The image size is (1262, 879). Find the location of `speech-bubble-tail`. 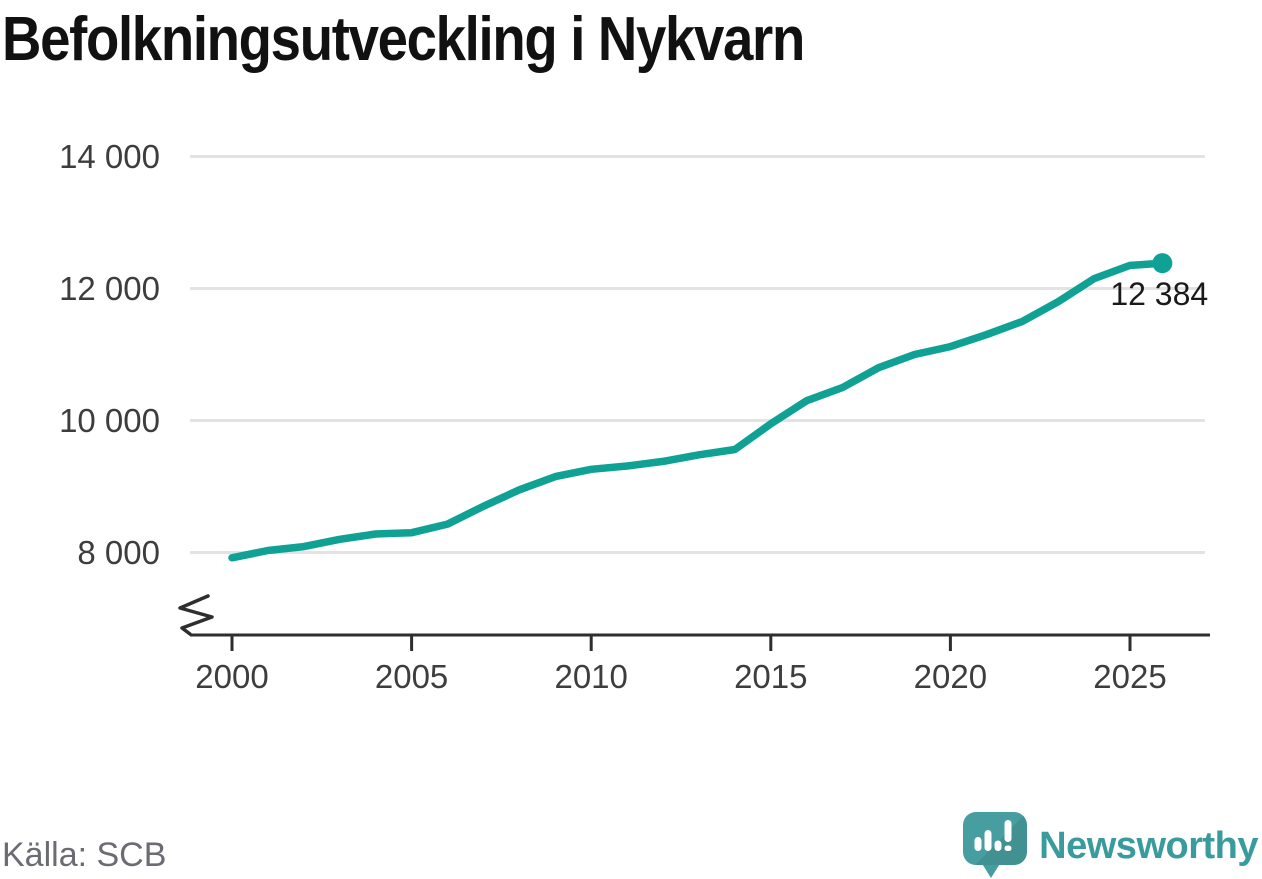

speech-bubble-tail is located at coordinates (991, 870).